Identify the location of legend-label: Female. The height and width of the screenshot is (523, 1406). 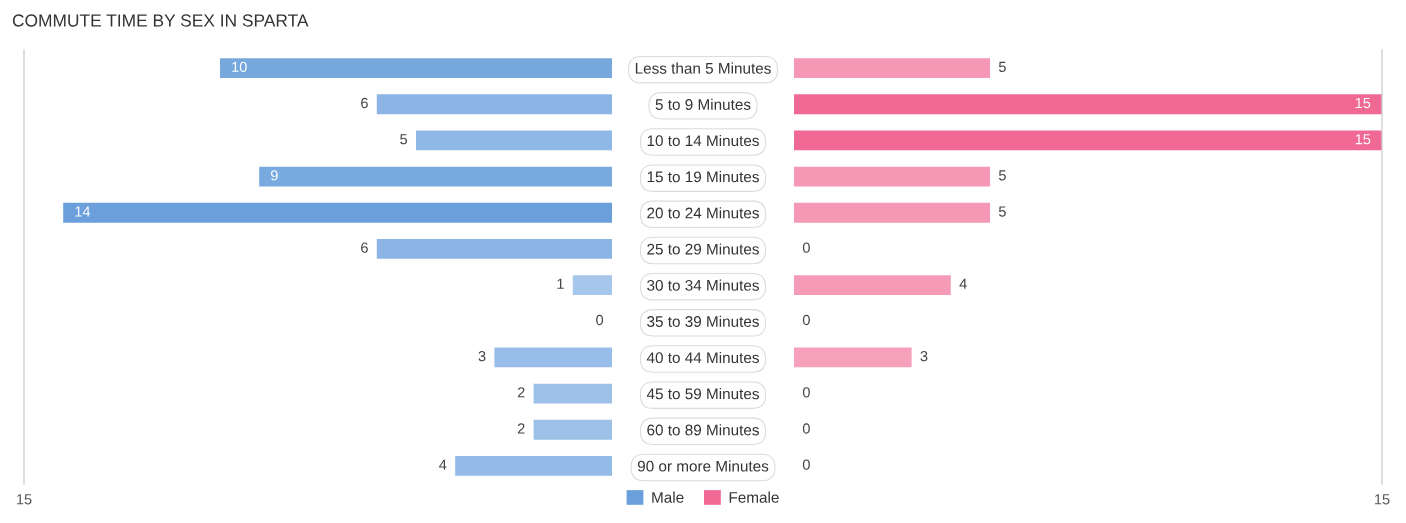
(754, 497).